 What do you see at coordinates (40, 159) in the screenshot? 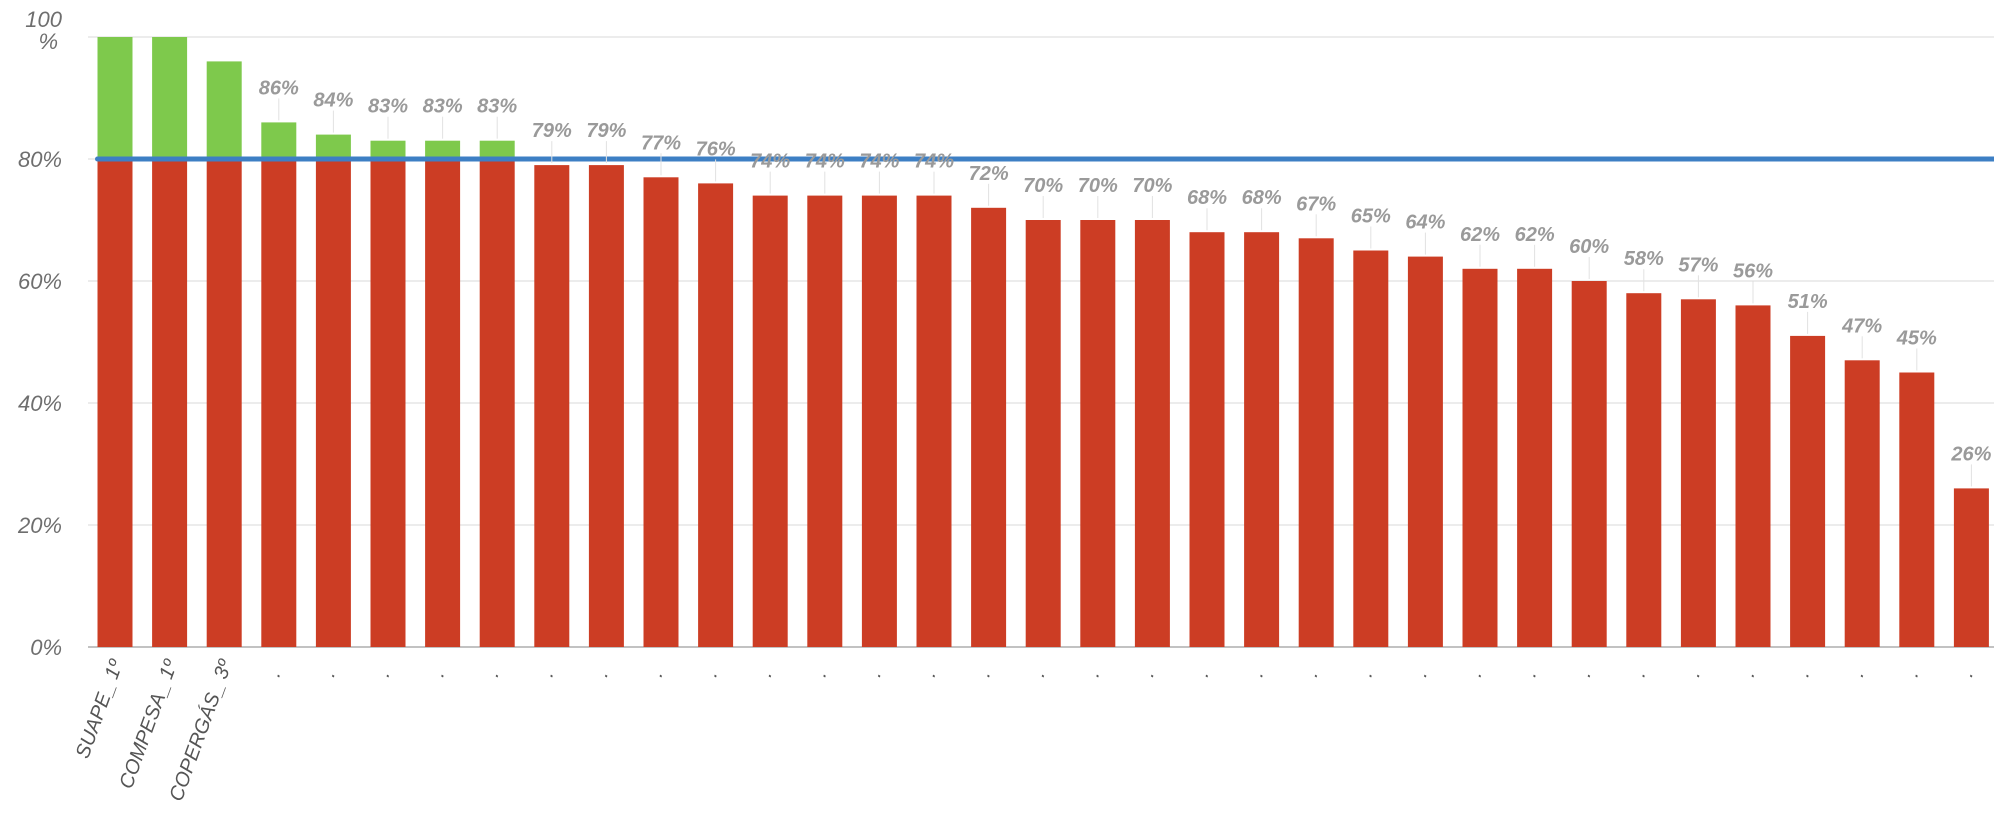
I see `y-tick-label: 80%` at bounding box center [40, 159].